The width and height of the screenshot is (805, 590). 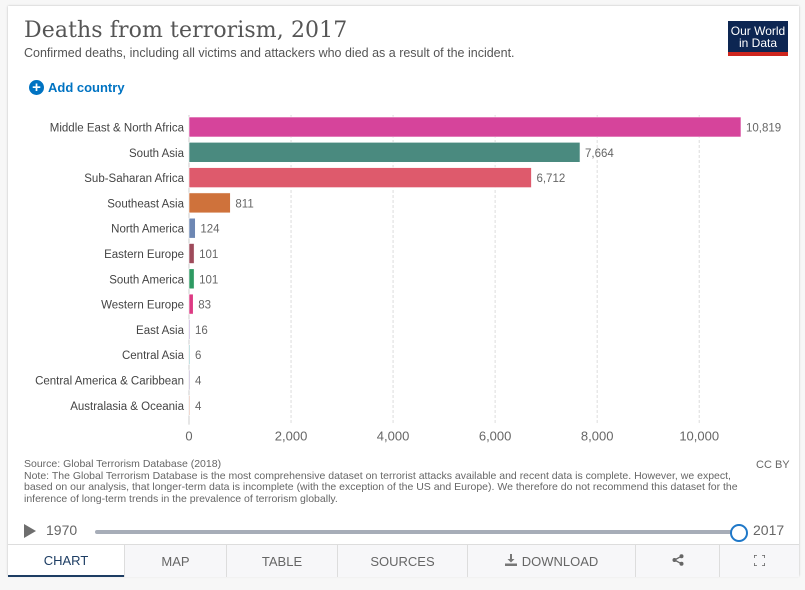 I want to click on tab-bar: CHART MAP TABLE SOURCES DOWNLOAD, so click(x=403, y=560).